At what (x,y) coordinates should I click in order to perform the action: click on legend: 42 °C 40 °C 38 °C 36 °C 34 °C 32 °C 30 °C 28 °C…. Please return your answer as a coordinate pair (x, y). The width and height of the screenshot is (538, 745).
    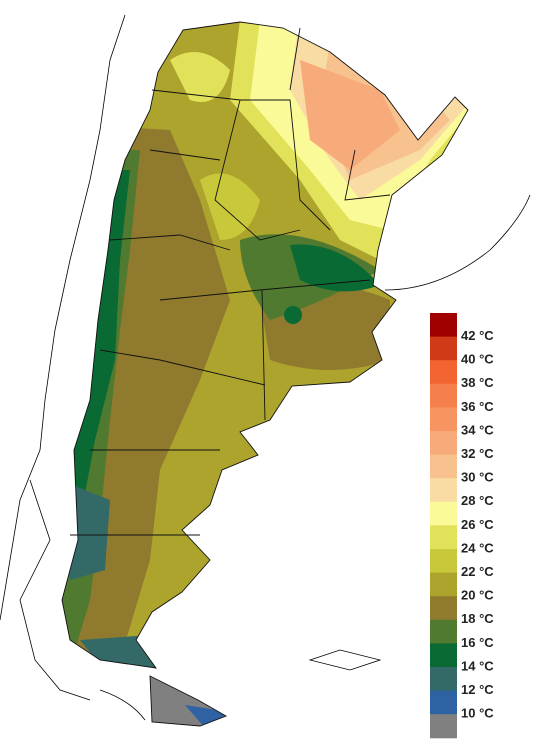
    Looking at the image, I should click on (462, 526).